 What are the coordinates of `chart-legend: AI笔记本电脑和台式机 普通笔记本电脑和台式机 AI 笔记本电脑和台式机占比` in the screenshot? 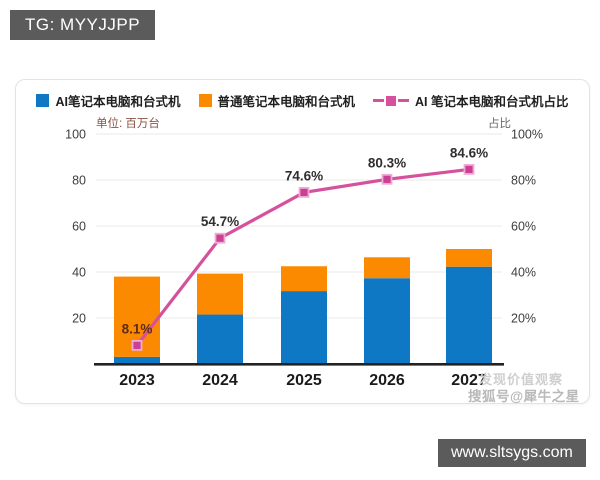 It's located at (302, 100).